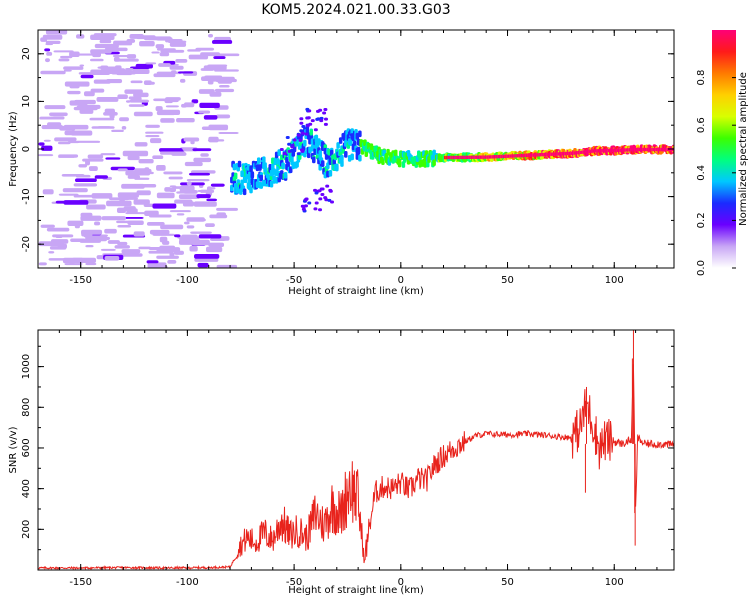 This screenshot has height=600, width=750. What do you see at coordinates (294, 280) in the screenshot?
I see `spectrogram-x-tick-label--50: -50` at bounding box center [294, 280].